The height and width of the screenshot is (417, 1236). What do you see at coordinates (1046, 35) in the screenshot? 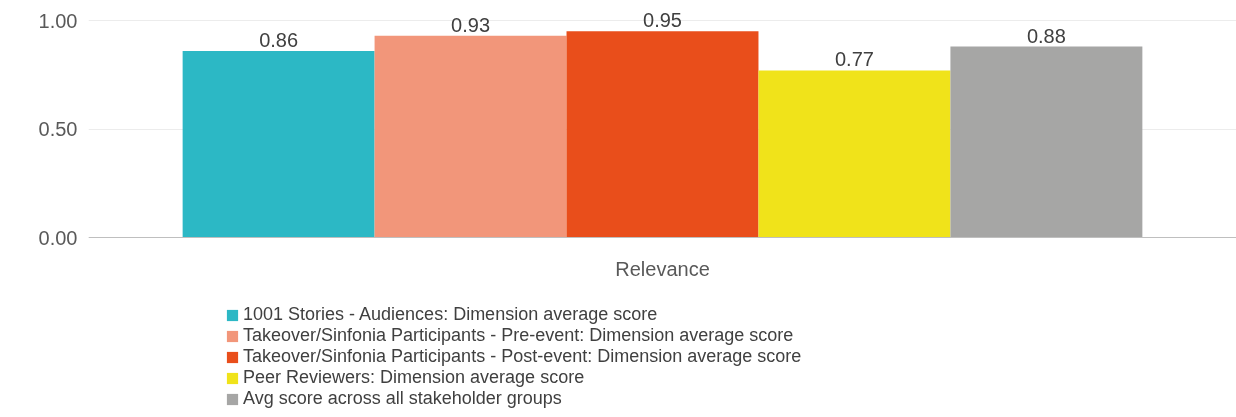
I see `data-label: 0.88` at bounding box center [1046, 35].